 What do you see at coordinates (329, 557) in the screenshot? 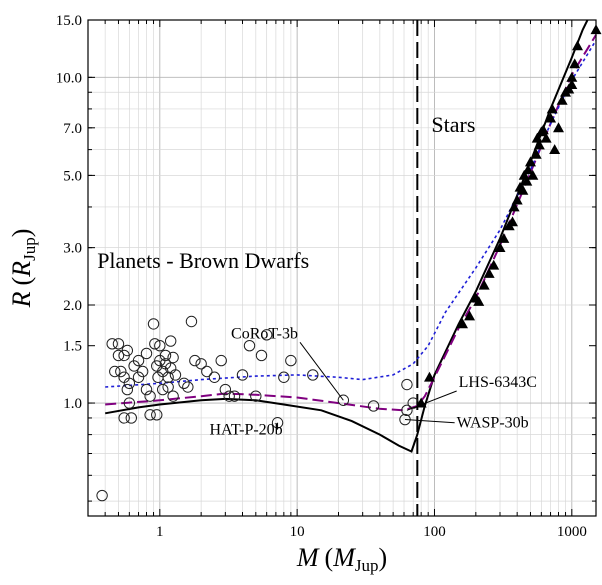
I see `x-axis-label-paren-open: (` at bounding box center [329, 557].